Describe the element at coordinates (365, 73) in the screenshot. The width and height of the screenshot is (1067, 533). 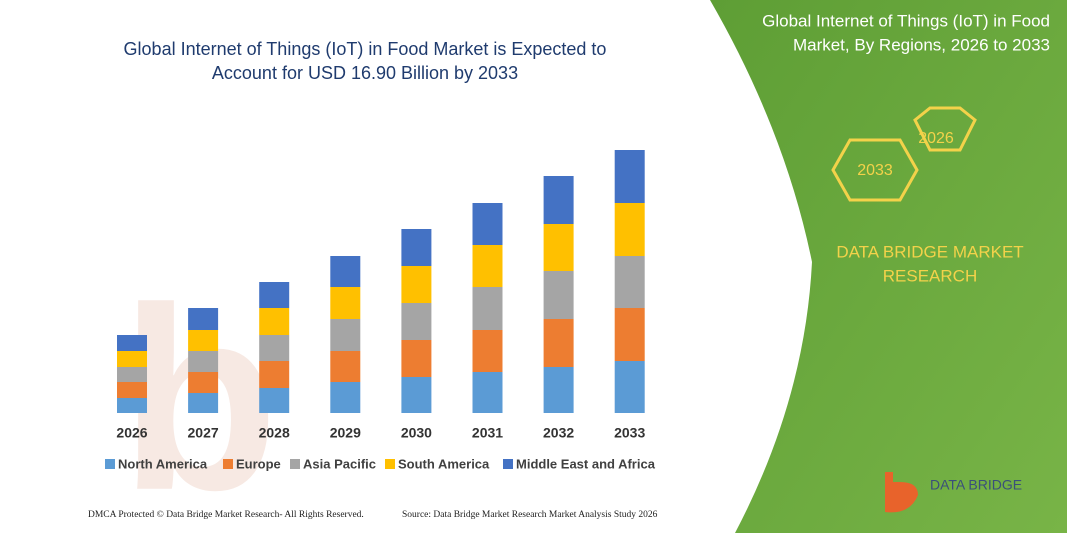
I see `chart-title-line2: Account for USD 16.90 Billion by 2033` at that location.